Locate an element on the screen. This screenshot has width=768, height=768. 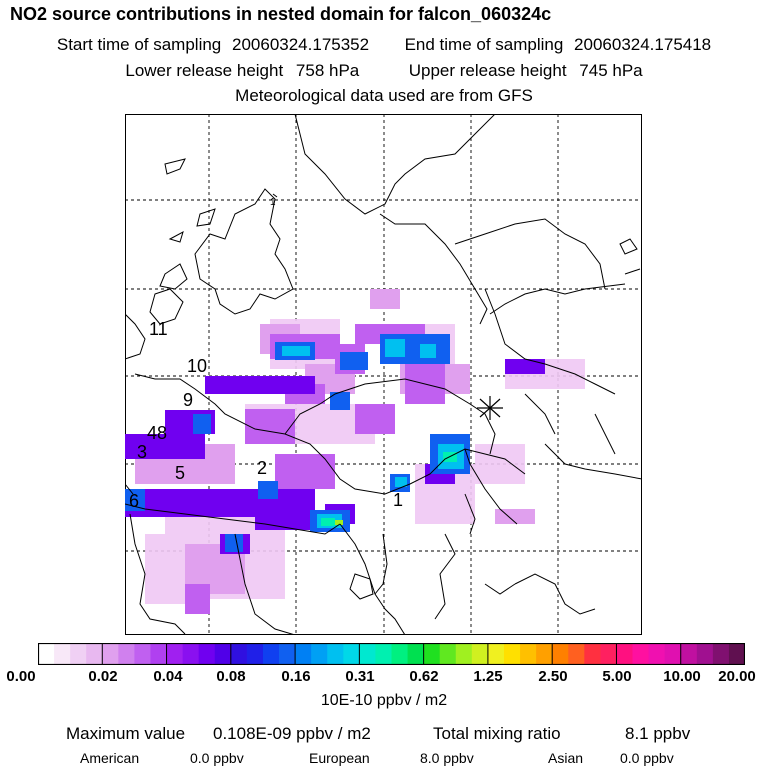
end-label: End time of sampling is located at coordinates (484, 44).